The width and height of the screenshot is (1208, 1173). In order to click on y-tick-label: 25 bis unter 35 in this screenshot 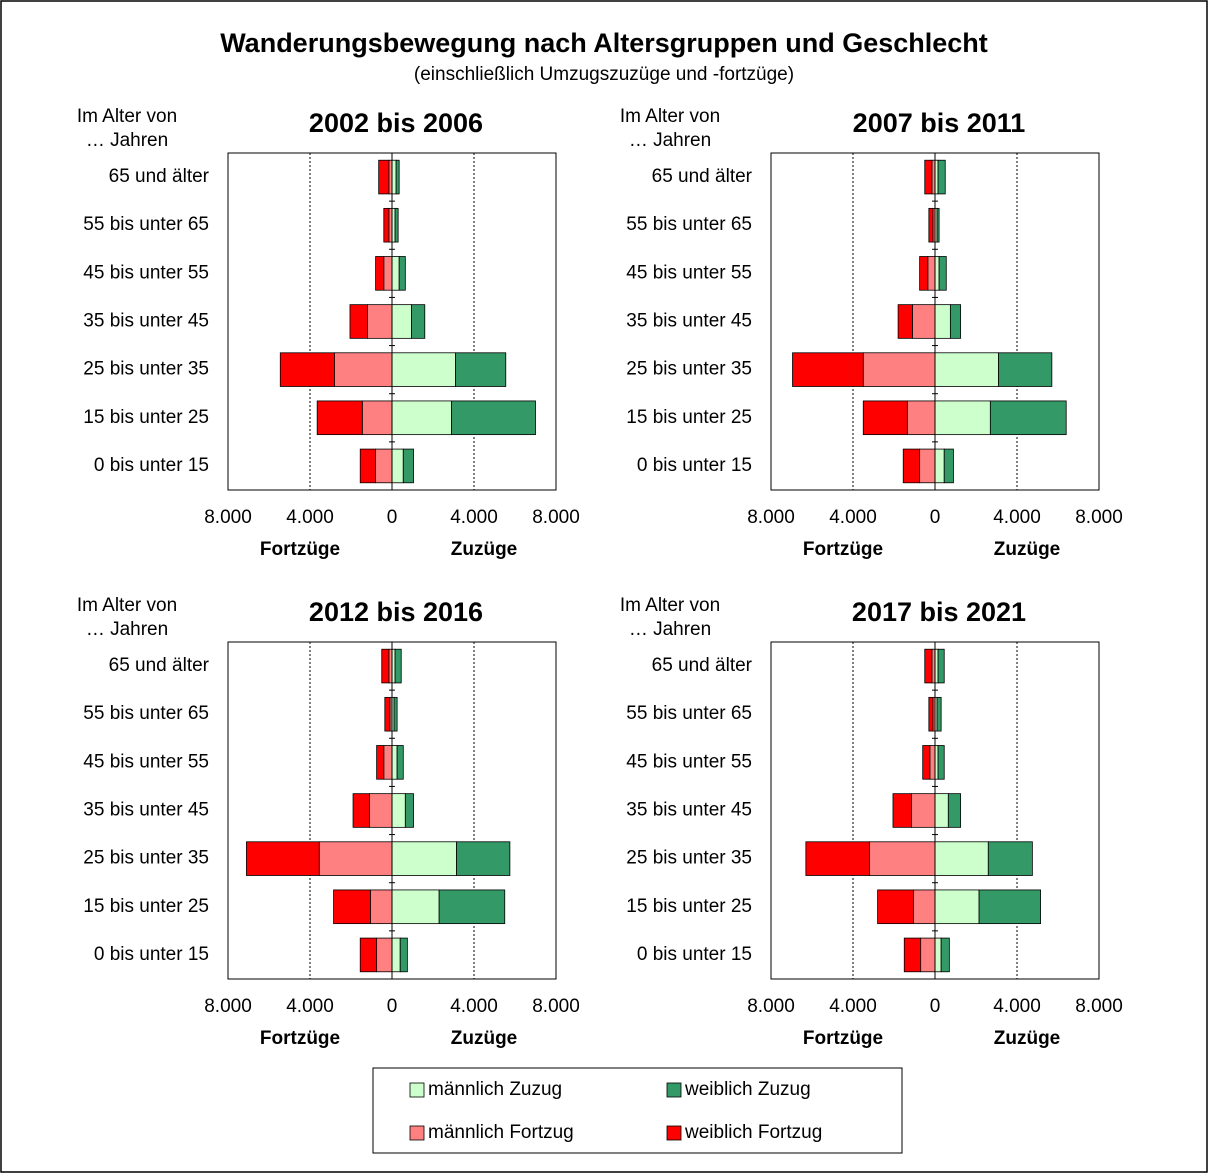, I will do `click(146, 858)`.